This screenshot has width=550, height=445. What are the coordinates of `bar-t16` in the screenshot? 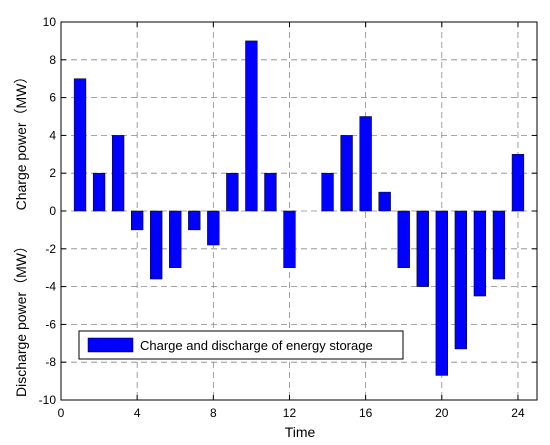 It's located at (365, 164).